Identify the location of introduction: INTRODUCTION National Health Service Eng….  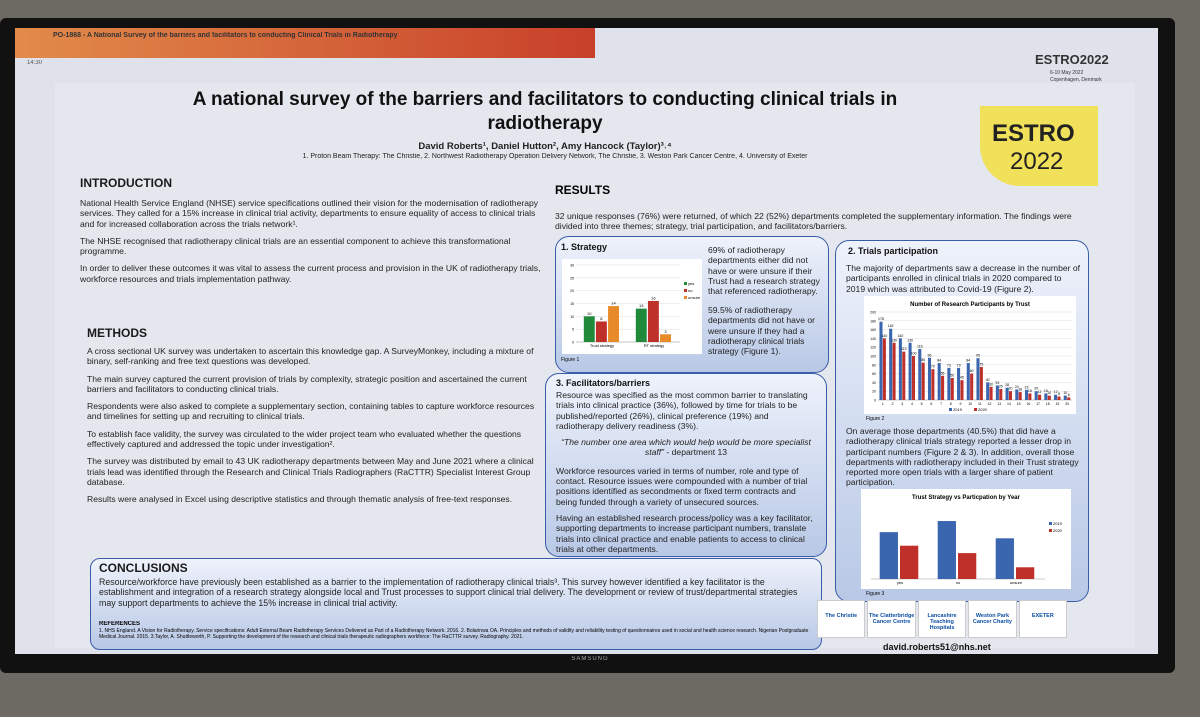
(315, 251).